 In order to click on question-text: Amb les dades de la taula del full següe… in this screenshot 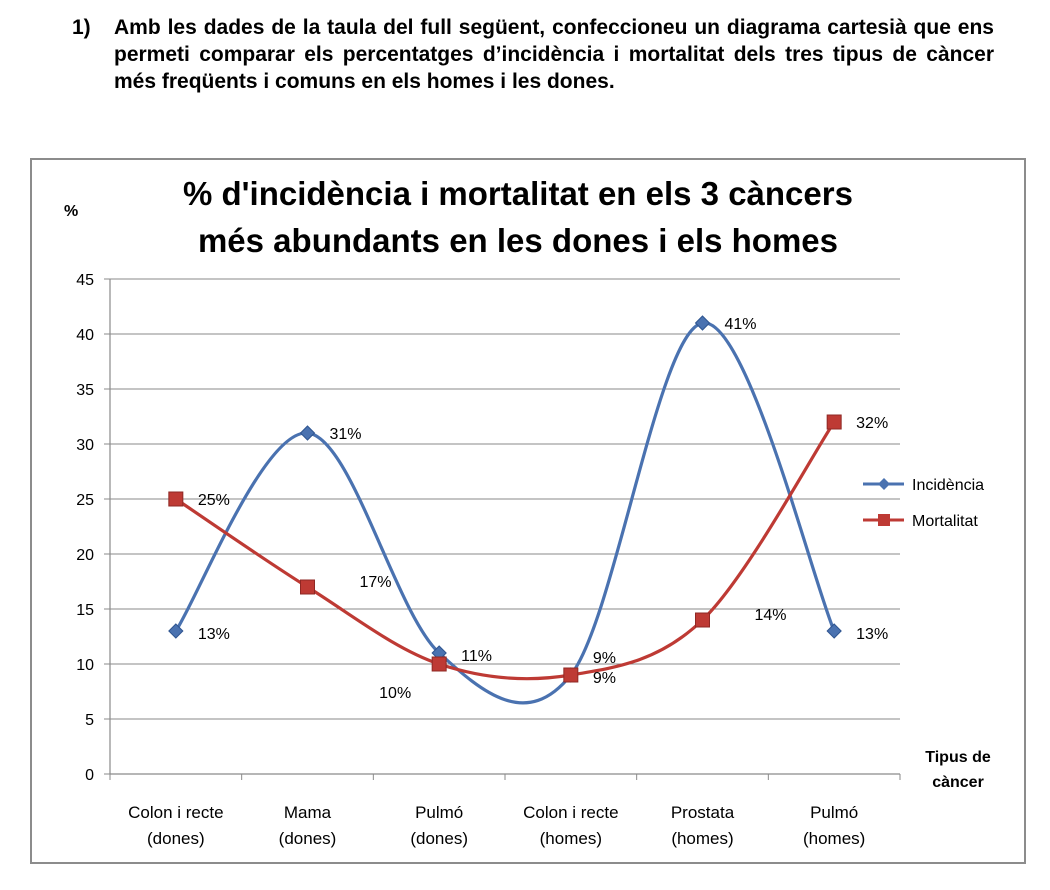, I will do `click(554, 54)`.